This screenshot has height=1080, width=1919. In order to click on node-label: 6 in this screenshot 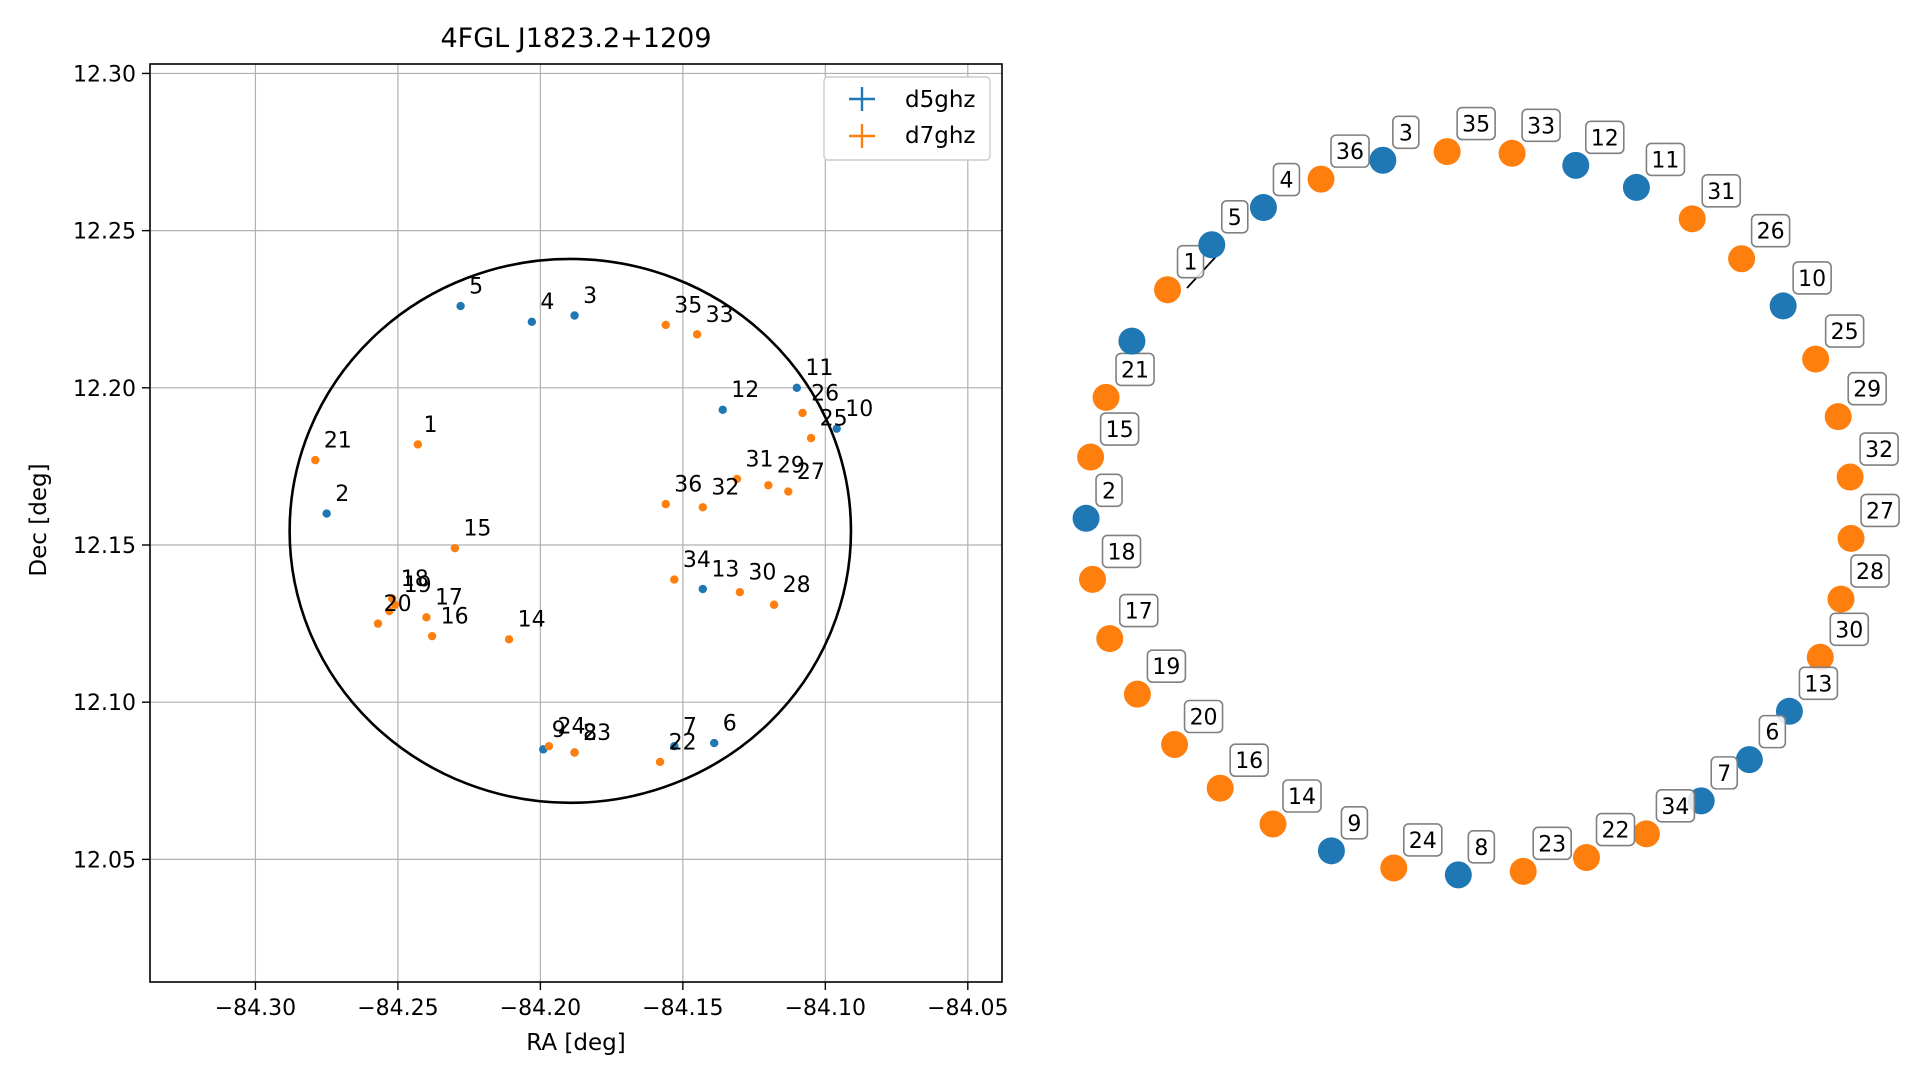, I will do `click(1772, 733)`.